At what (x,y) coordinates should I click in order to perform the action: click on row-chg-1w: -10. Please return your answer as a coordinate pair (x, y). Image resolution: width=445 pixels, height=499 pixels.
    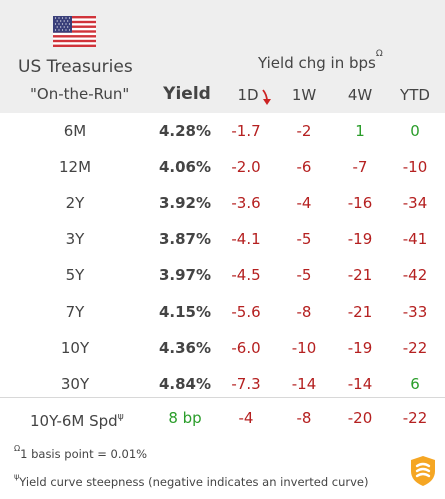
    Looking at the image, I should click on (304, 347).